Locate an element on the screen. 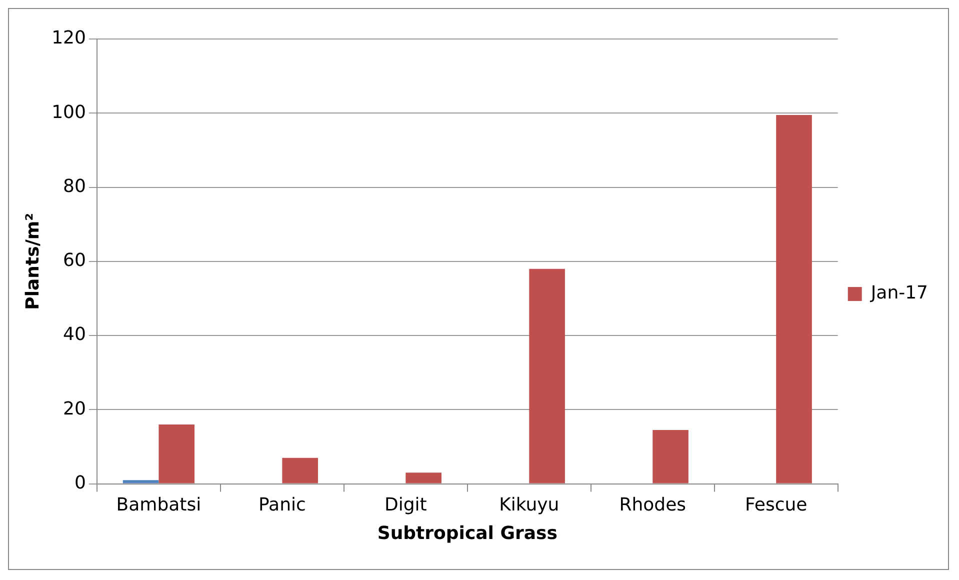  y-tick-label: 0 is located at coordinates (80, 483).